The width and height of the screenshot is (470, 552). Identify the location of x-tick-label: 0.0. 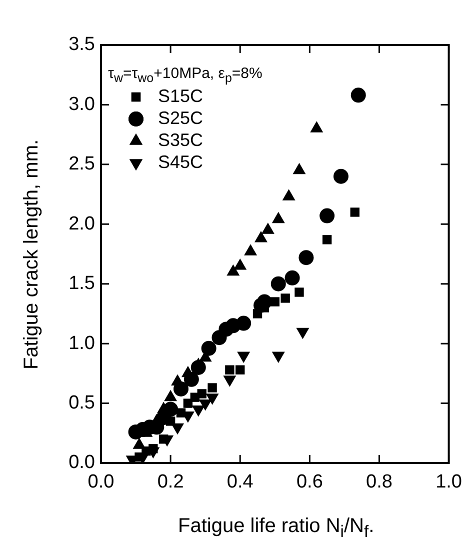
(101, 482).